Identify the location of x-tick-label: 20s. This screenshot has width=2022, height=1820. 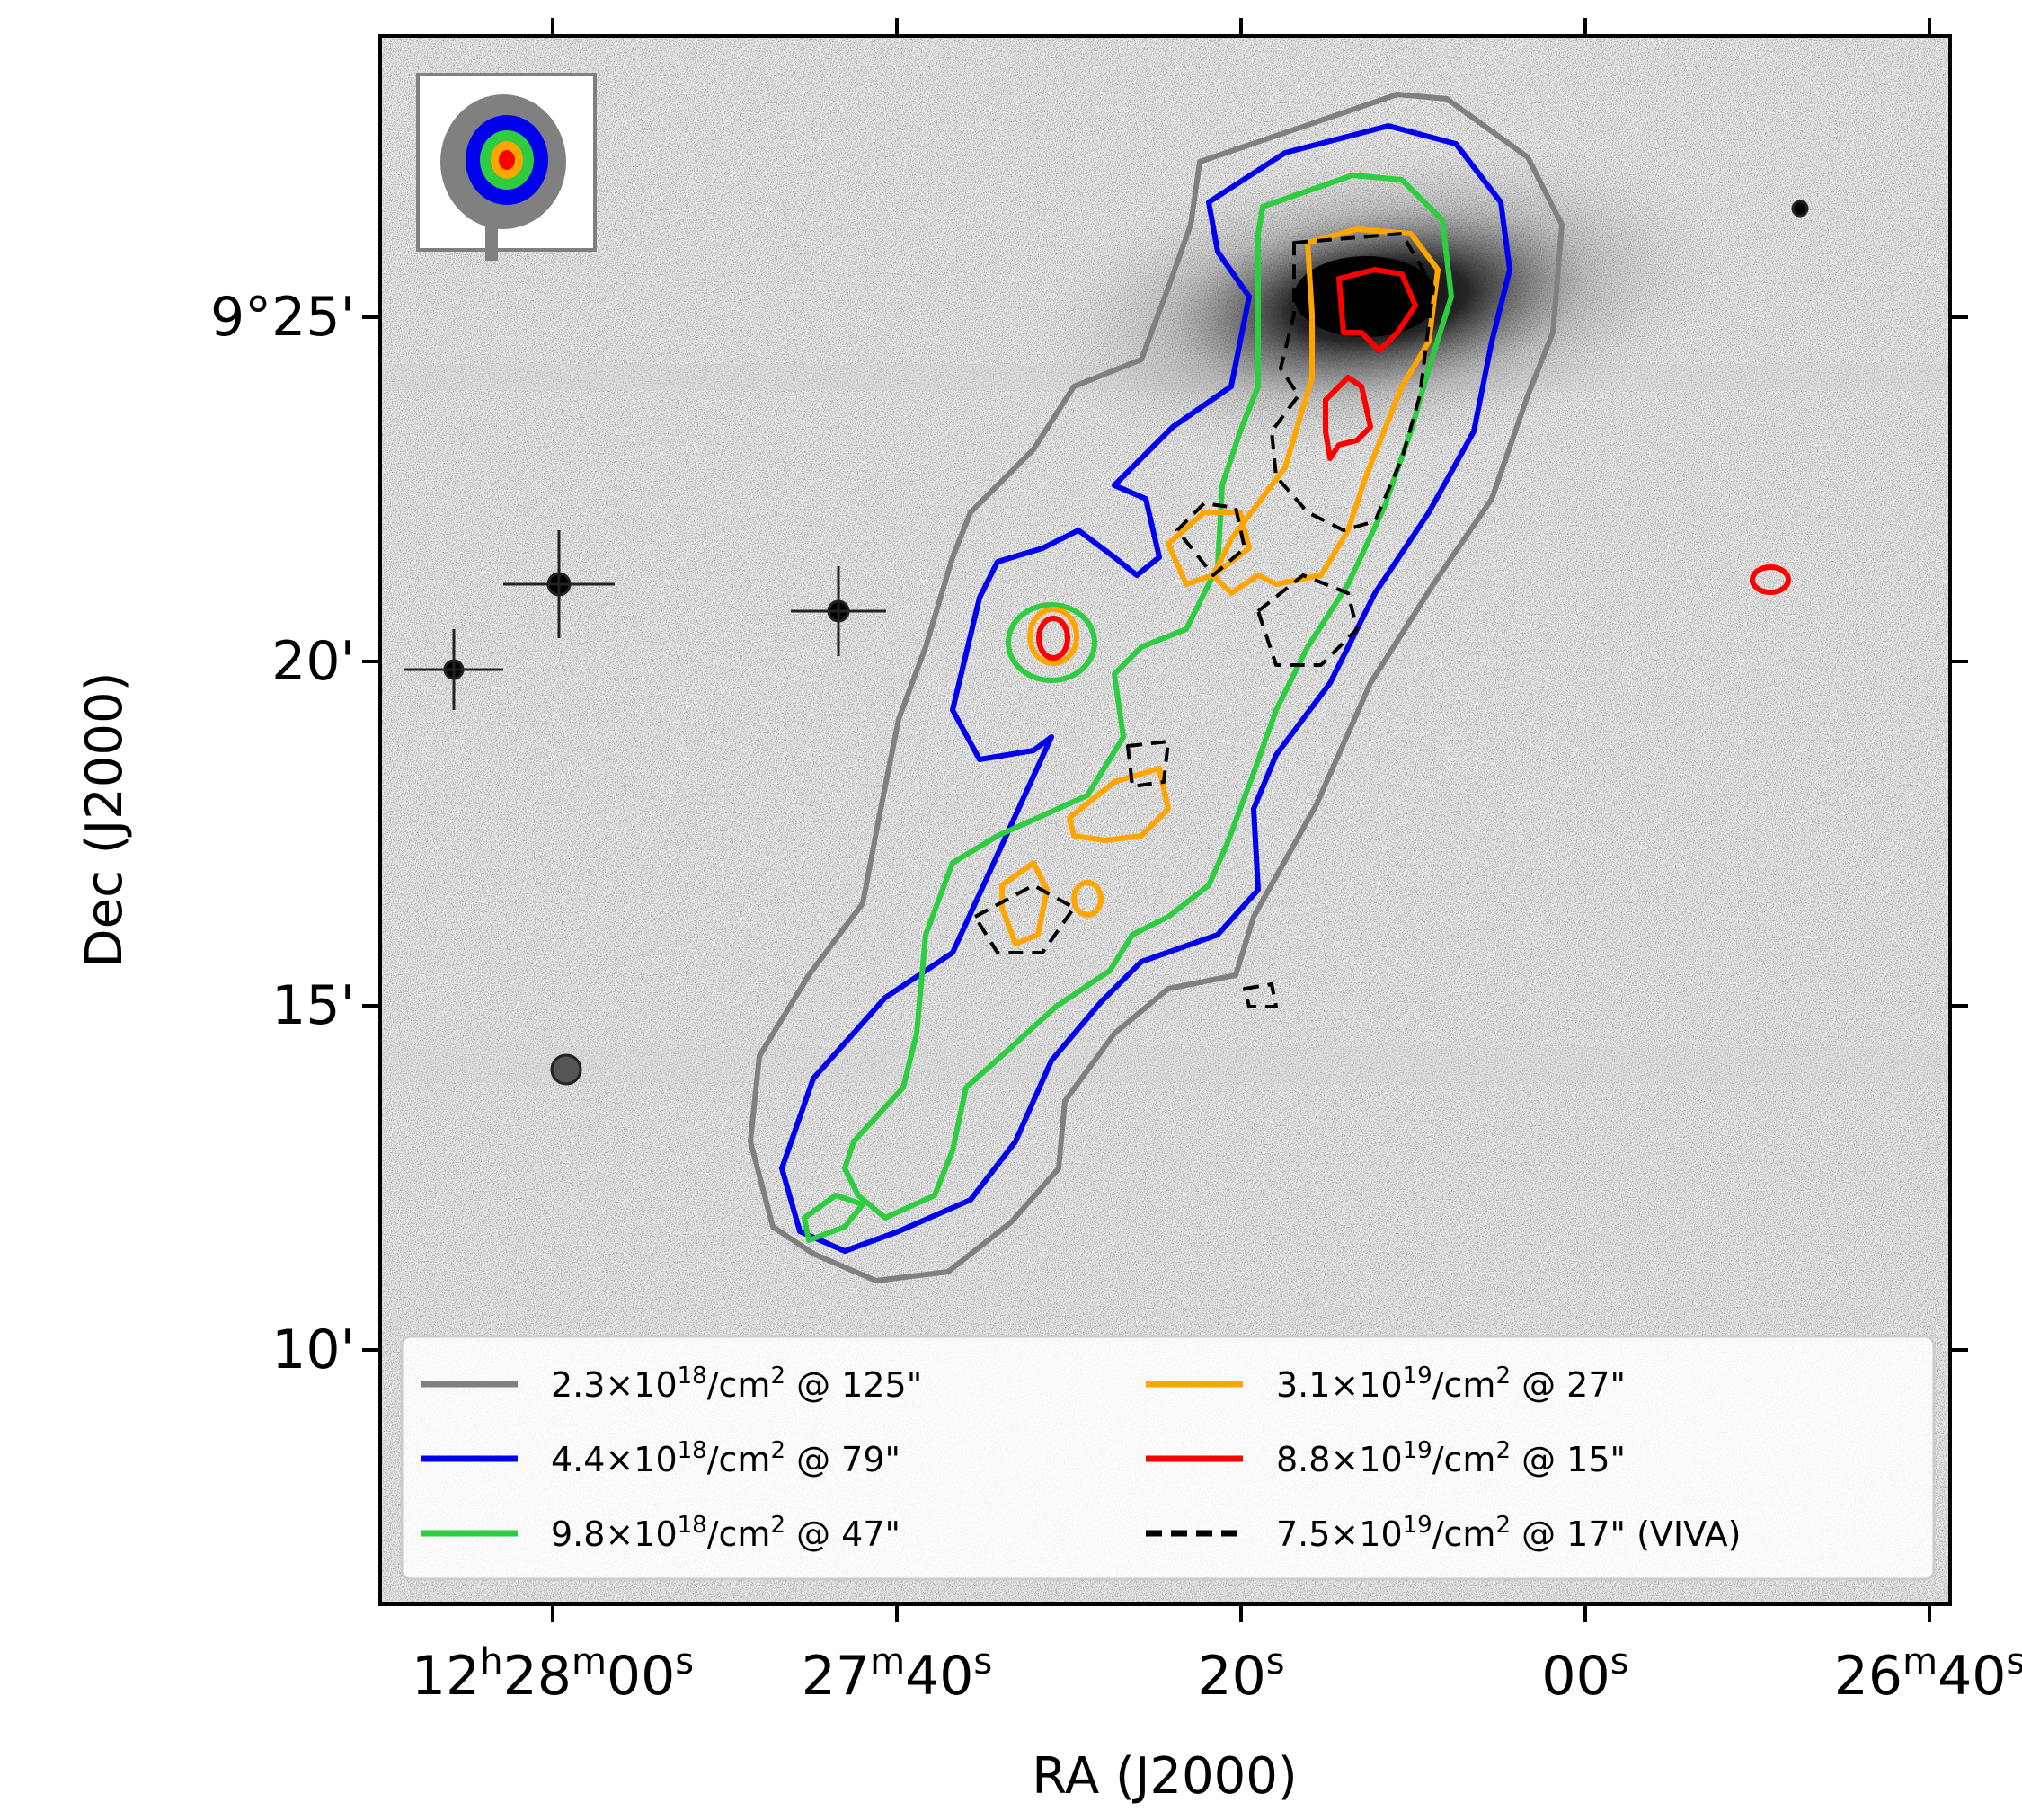
(1240, 1674).